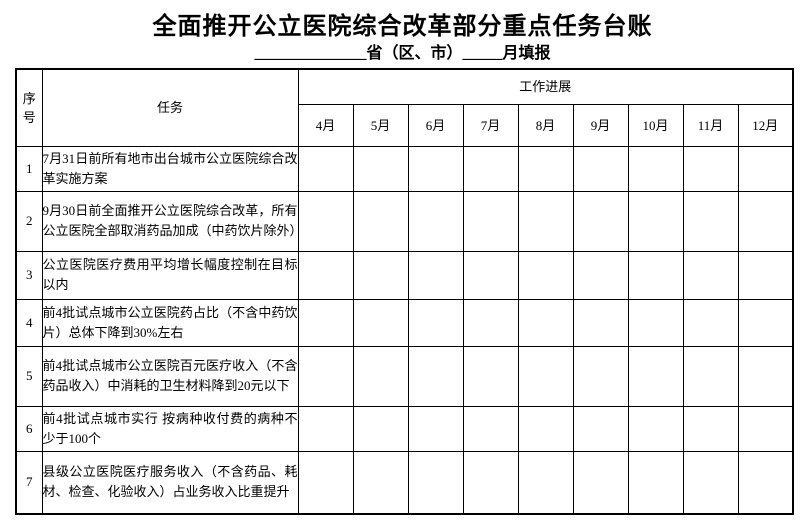 The height and width of the screenshot is (528, 805). What do you see at coordinates (490, 125) in the screenshot?
I see `month-header-jul: 7月` at bounding box center [490, 125].